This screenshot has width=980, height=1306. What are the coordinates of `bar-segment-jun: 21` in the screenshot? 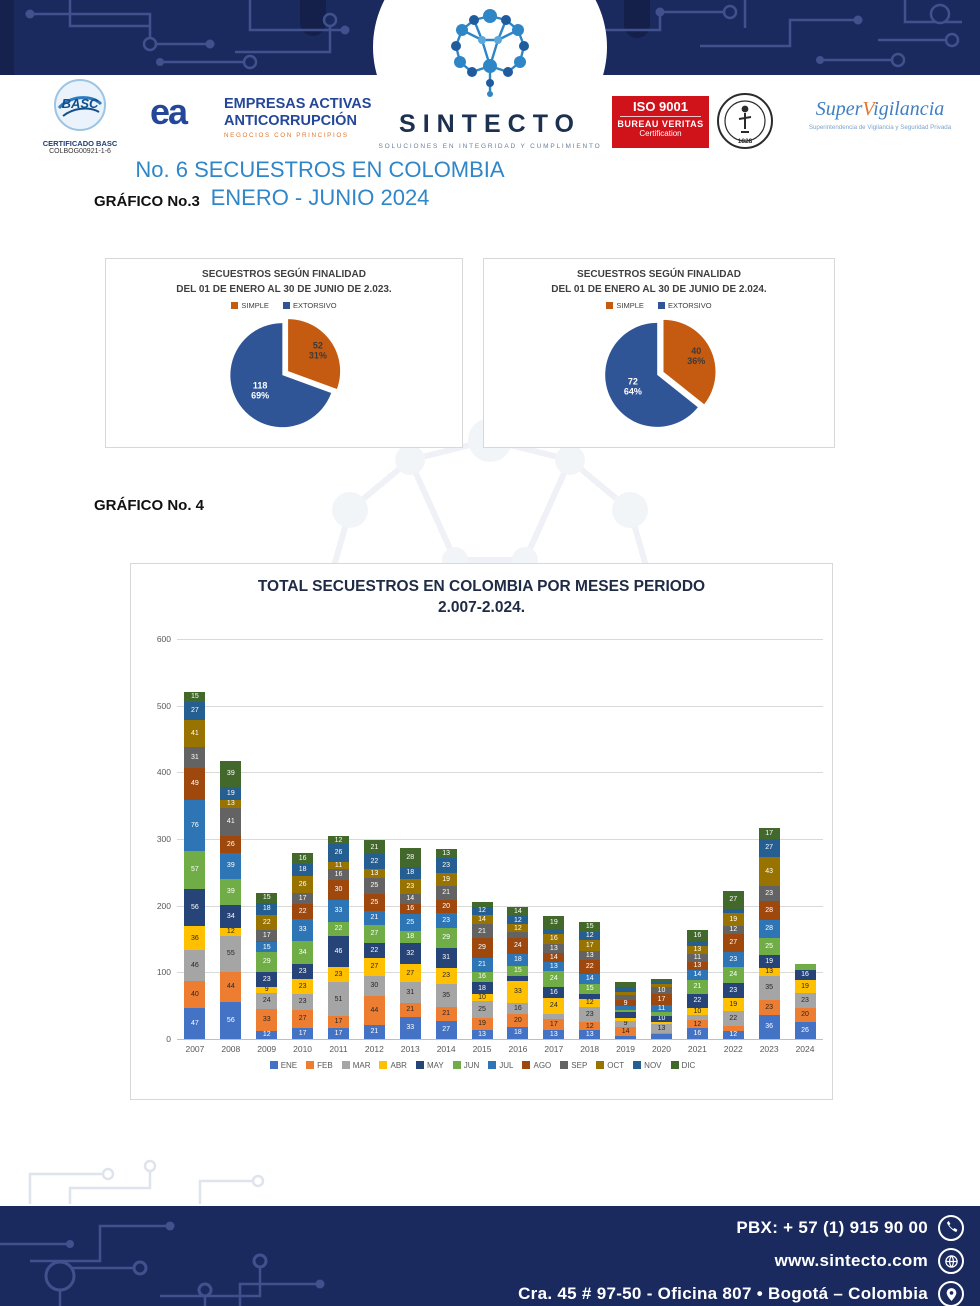 It's located at (697, 986).